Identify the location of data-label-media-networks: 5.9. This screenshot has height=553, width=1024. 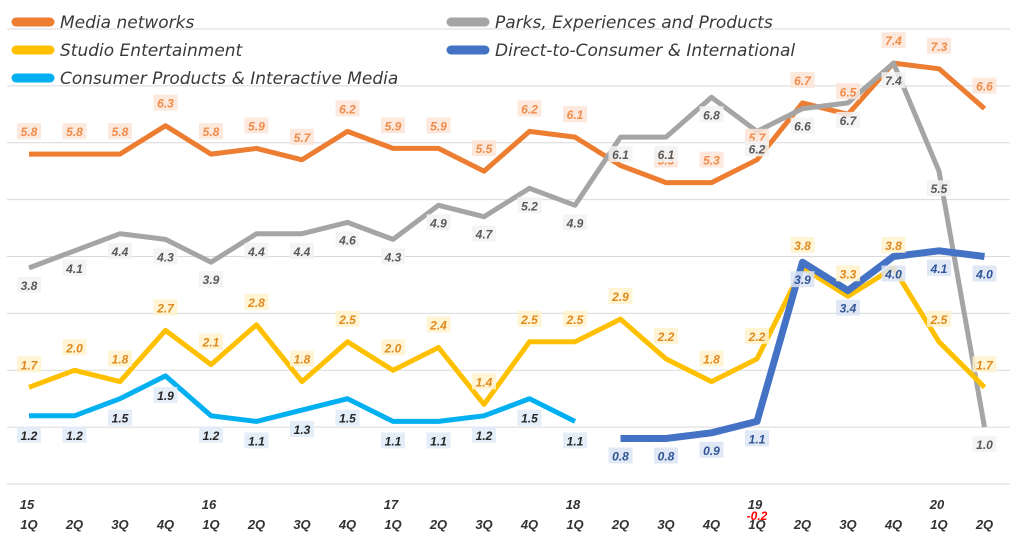
(438, 126).